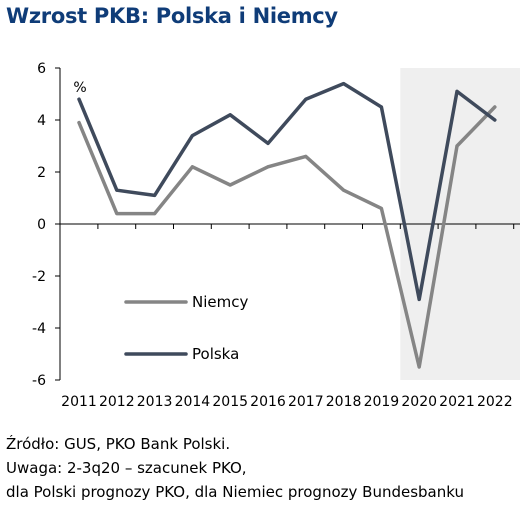 The height and width of the screenshot is (512, 531). What do you see at coordinates (344, 402) in the screenshot?
I see `x-tick-label: 2018` at bounding box center [344, 402].